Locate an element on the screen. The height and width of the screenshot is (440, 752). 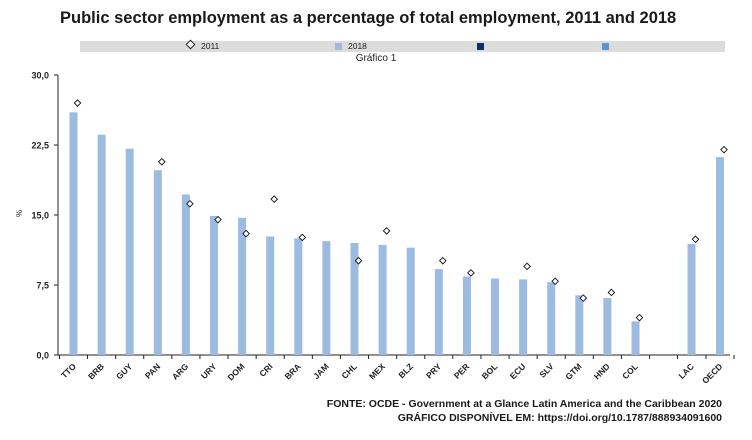
x-category-label: SLV is located at coordinates (546, 370).